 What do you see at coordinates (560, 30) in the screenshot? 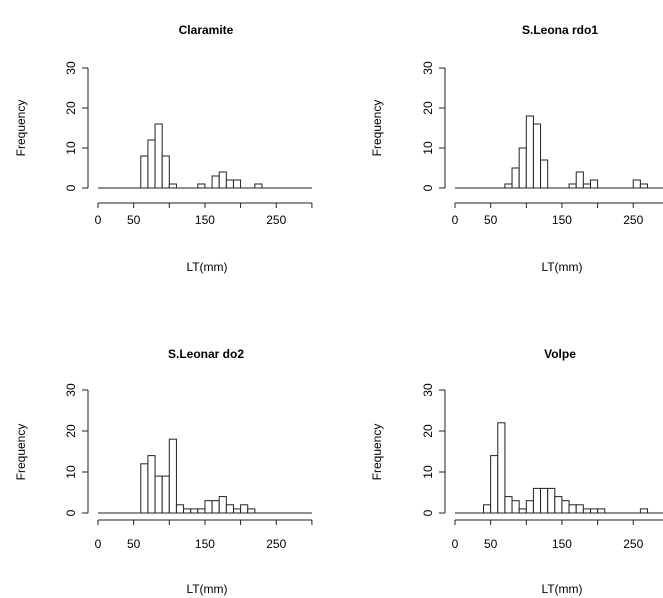
I see `panel-title: S.Leona rdo1` at bounding box center [560, 30].